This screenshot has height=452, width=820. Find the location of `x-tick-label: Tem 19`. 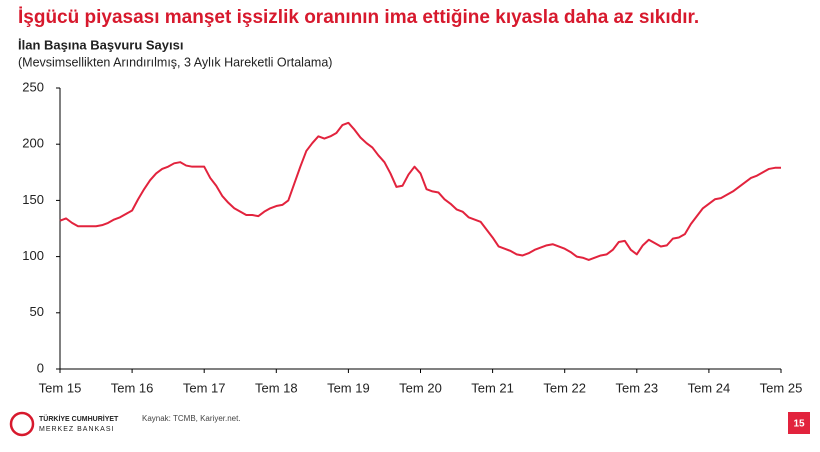

x-tick-label: Tem 19 is located at coordinates (348, 387).